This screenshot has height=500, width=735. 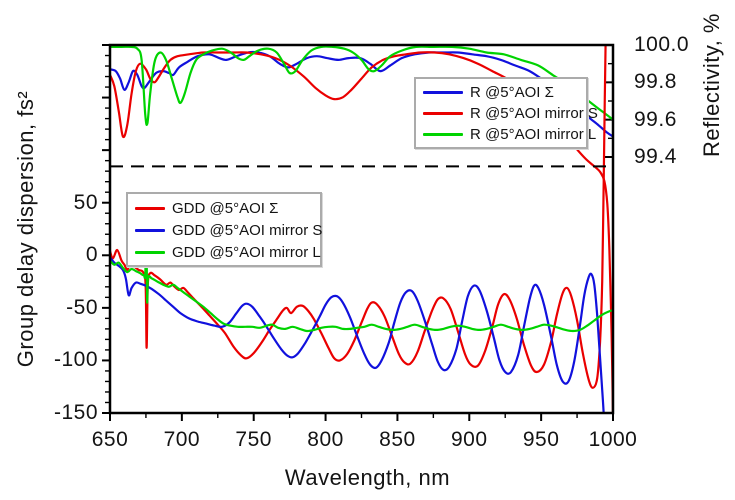 I want to click on x-tick-label: 950, so click(x=541, y=439).